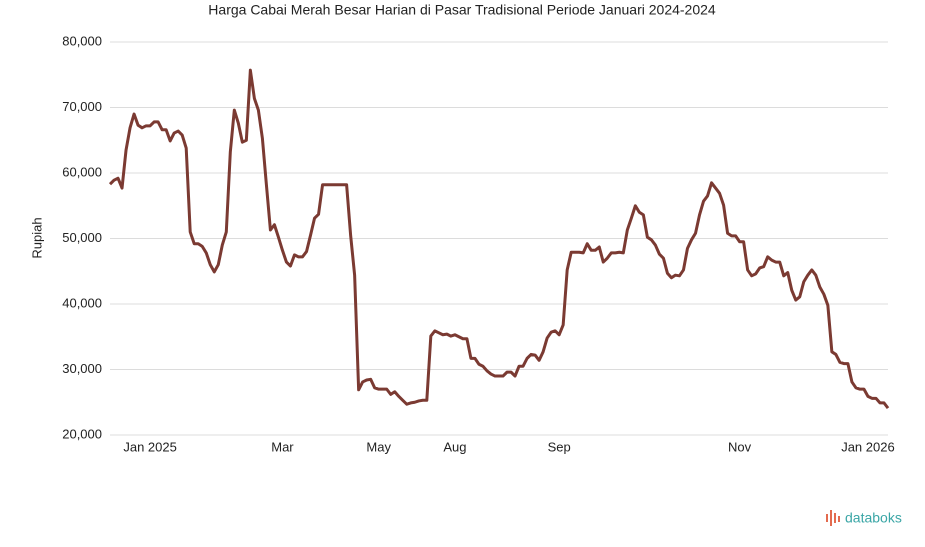  What do you see at coordinates (36, 237) in the screenshot?
I see `y-axis-label: Rupiah` at bounding box center [36, 237].